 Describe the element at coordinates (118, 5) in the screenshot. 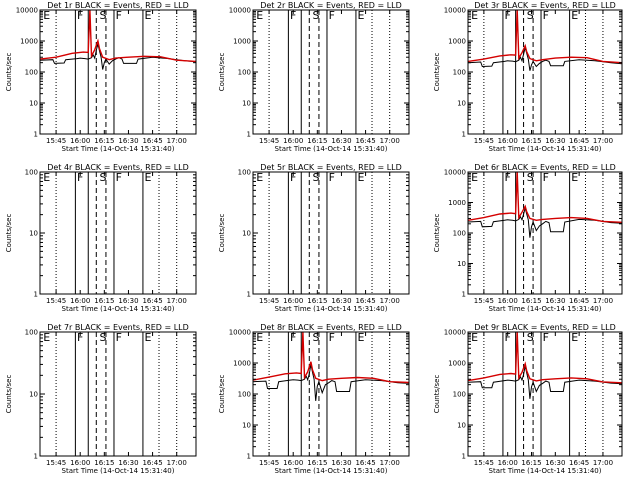

I see `plot-title: Det 1r BLACK = Events, RED = LLD` at that location.